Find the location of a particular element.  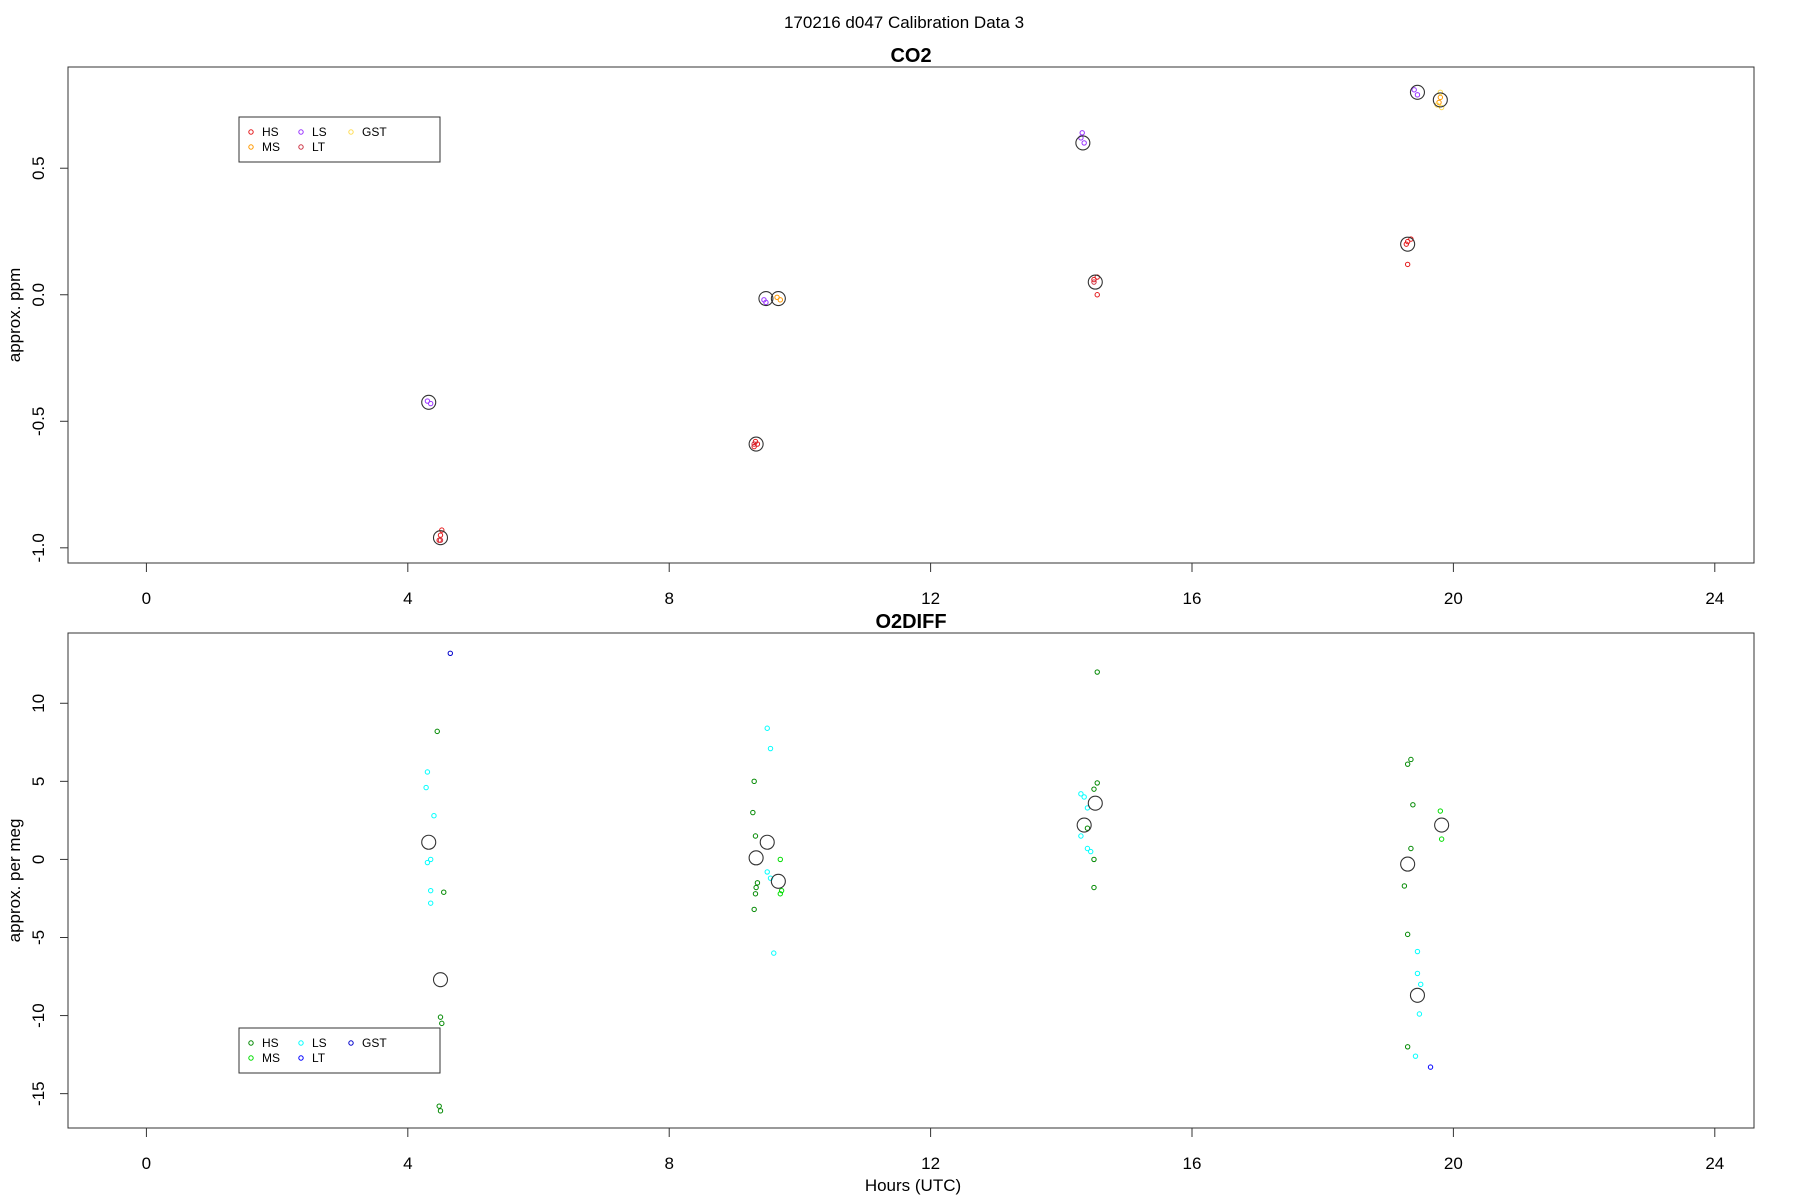

legend-label: GST is located at coordinates (374, 132).